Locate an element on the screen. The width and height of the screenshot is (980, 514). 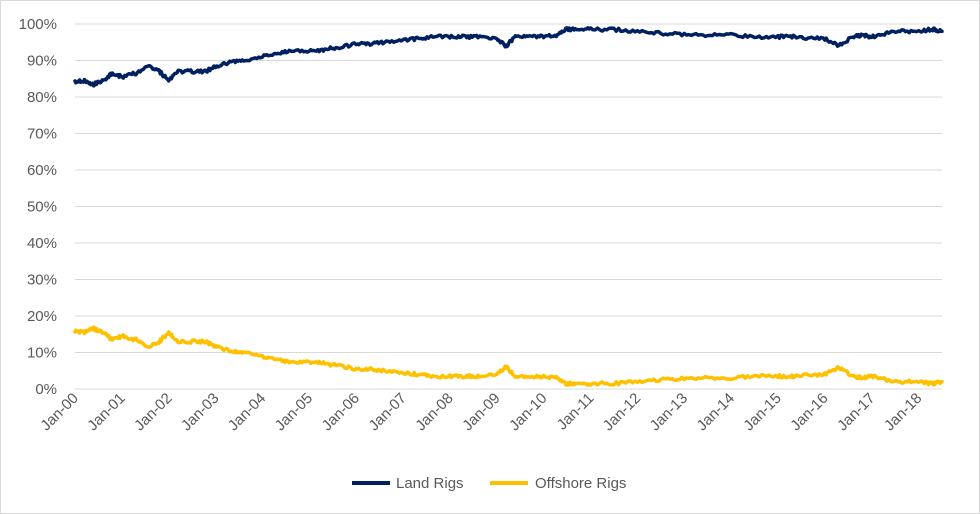
x-tick-label: Jan-05 is located at coordinates (294, 412).